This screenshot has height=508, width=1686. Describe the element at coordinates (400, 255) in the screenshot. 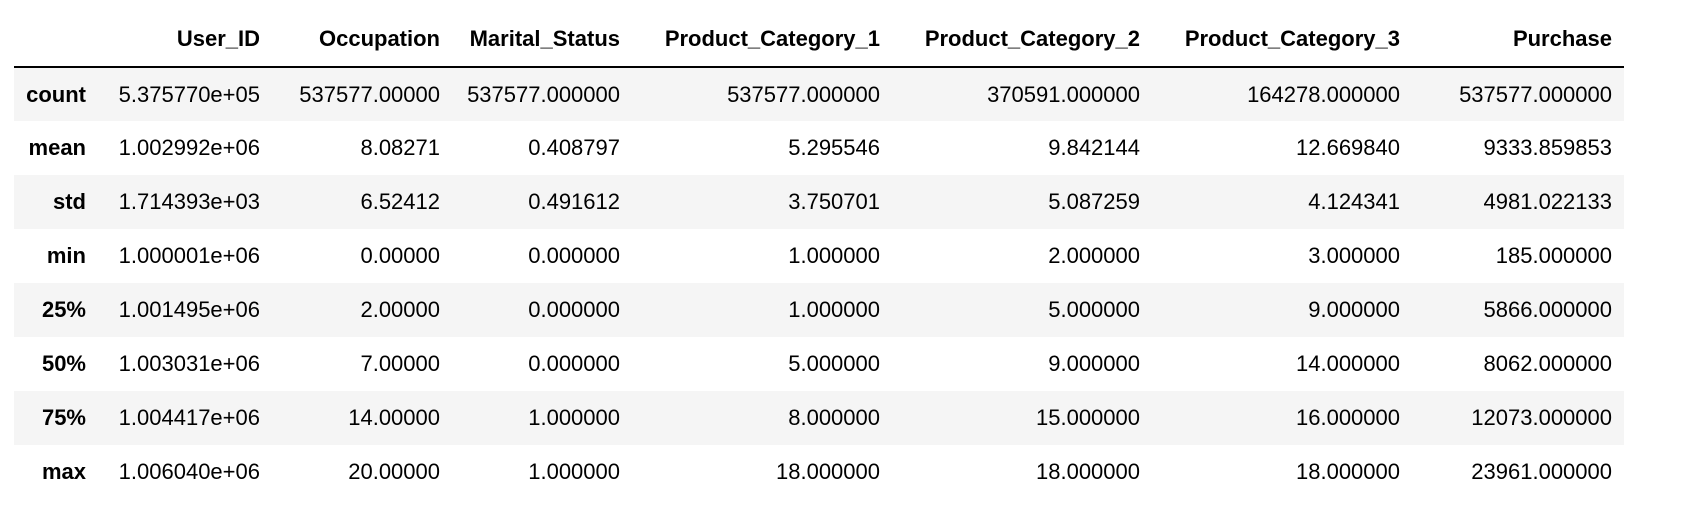

I see `table-cell: 0.00000` at that location.